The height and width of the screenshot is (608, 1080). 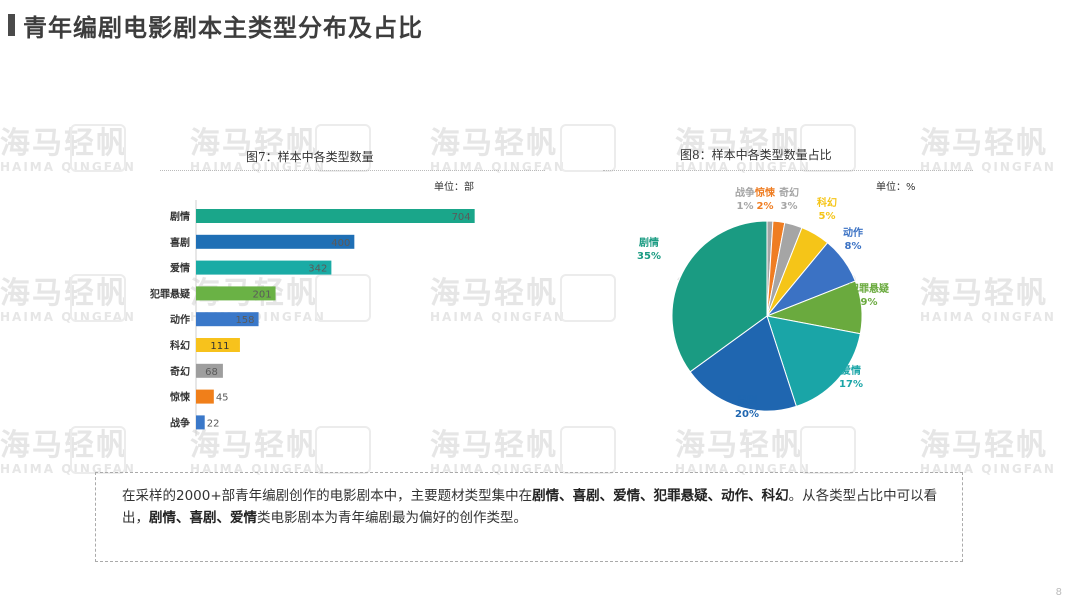 What do you see at coordinates (851, 370) in the screenshot?
I see `pie-slice-label: 爱情` at bounding box center [851, 370].